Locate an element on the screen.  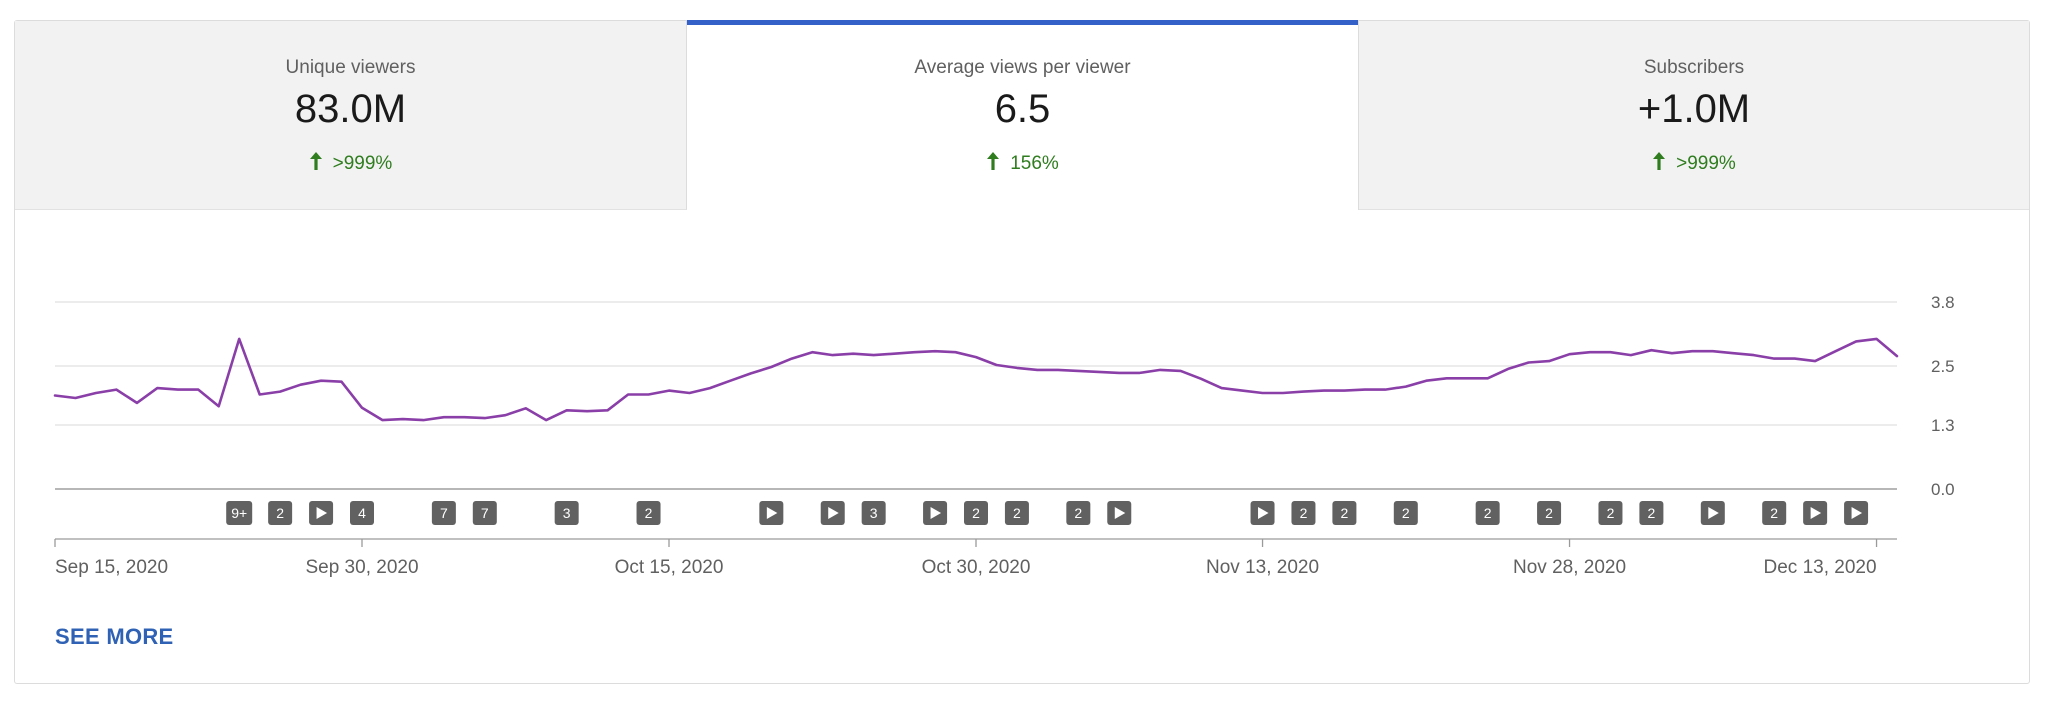
x-tick-label: Oct 30, 2020 is located at coordinates (976, 567).